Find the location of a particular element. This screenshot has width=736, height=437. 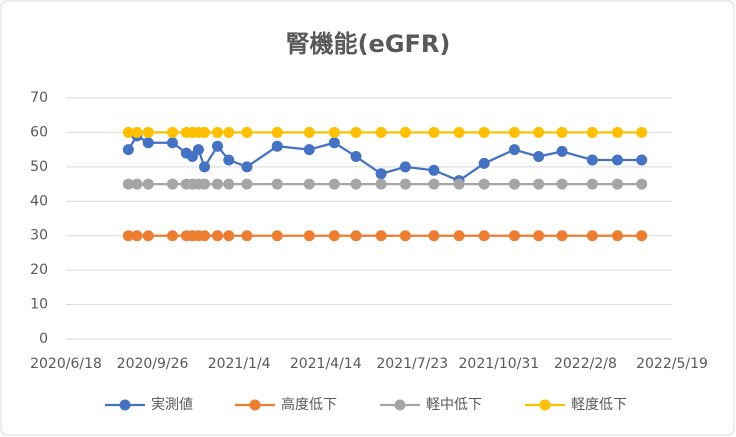

y-tick-label: 20 is located at coordinates (39, 270).